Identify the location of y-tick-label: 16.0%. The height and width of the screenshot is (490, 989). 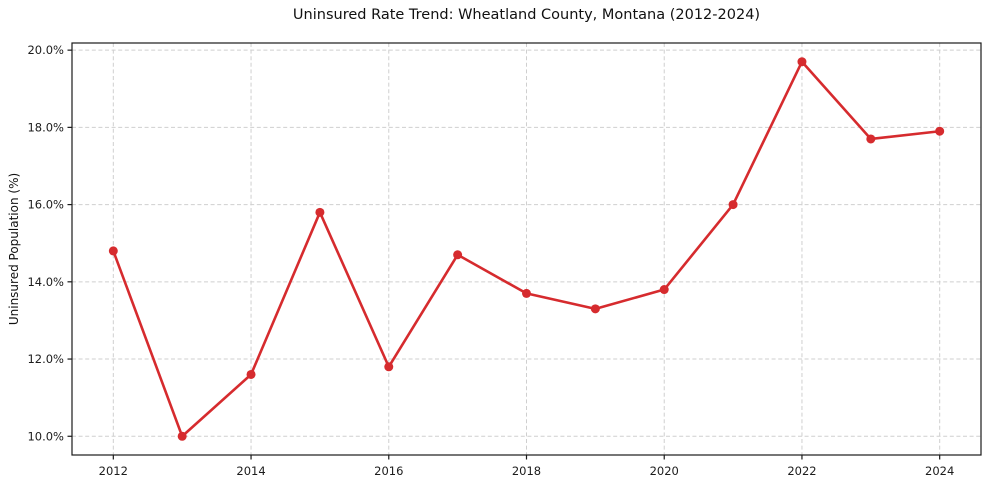
(45, 205).